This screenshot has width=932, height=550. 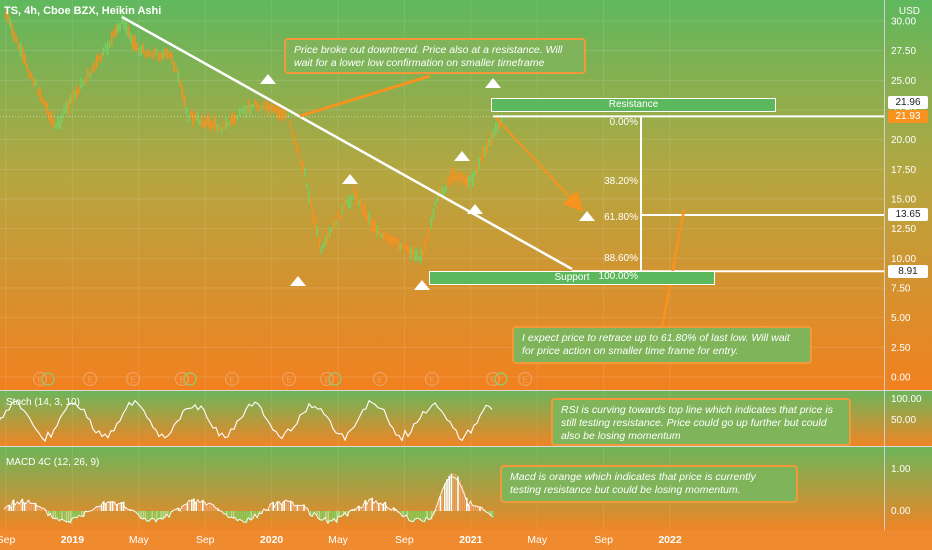 I want to click on resistance-zone: Resistance, so click(x=633, y=105).